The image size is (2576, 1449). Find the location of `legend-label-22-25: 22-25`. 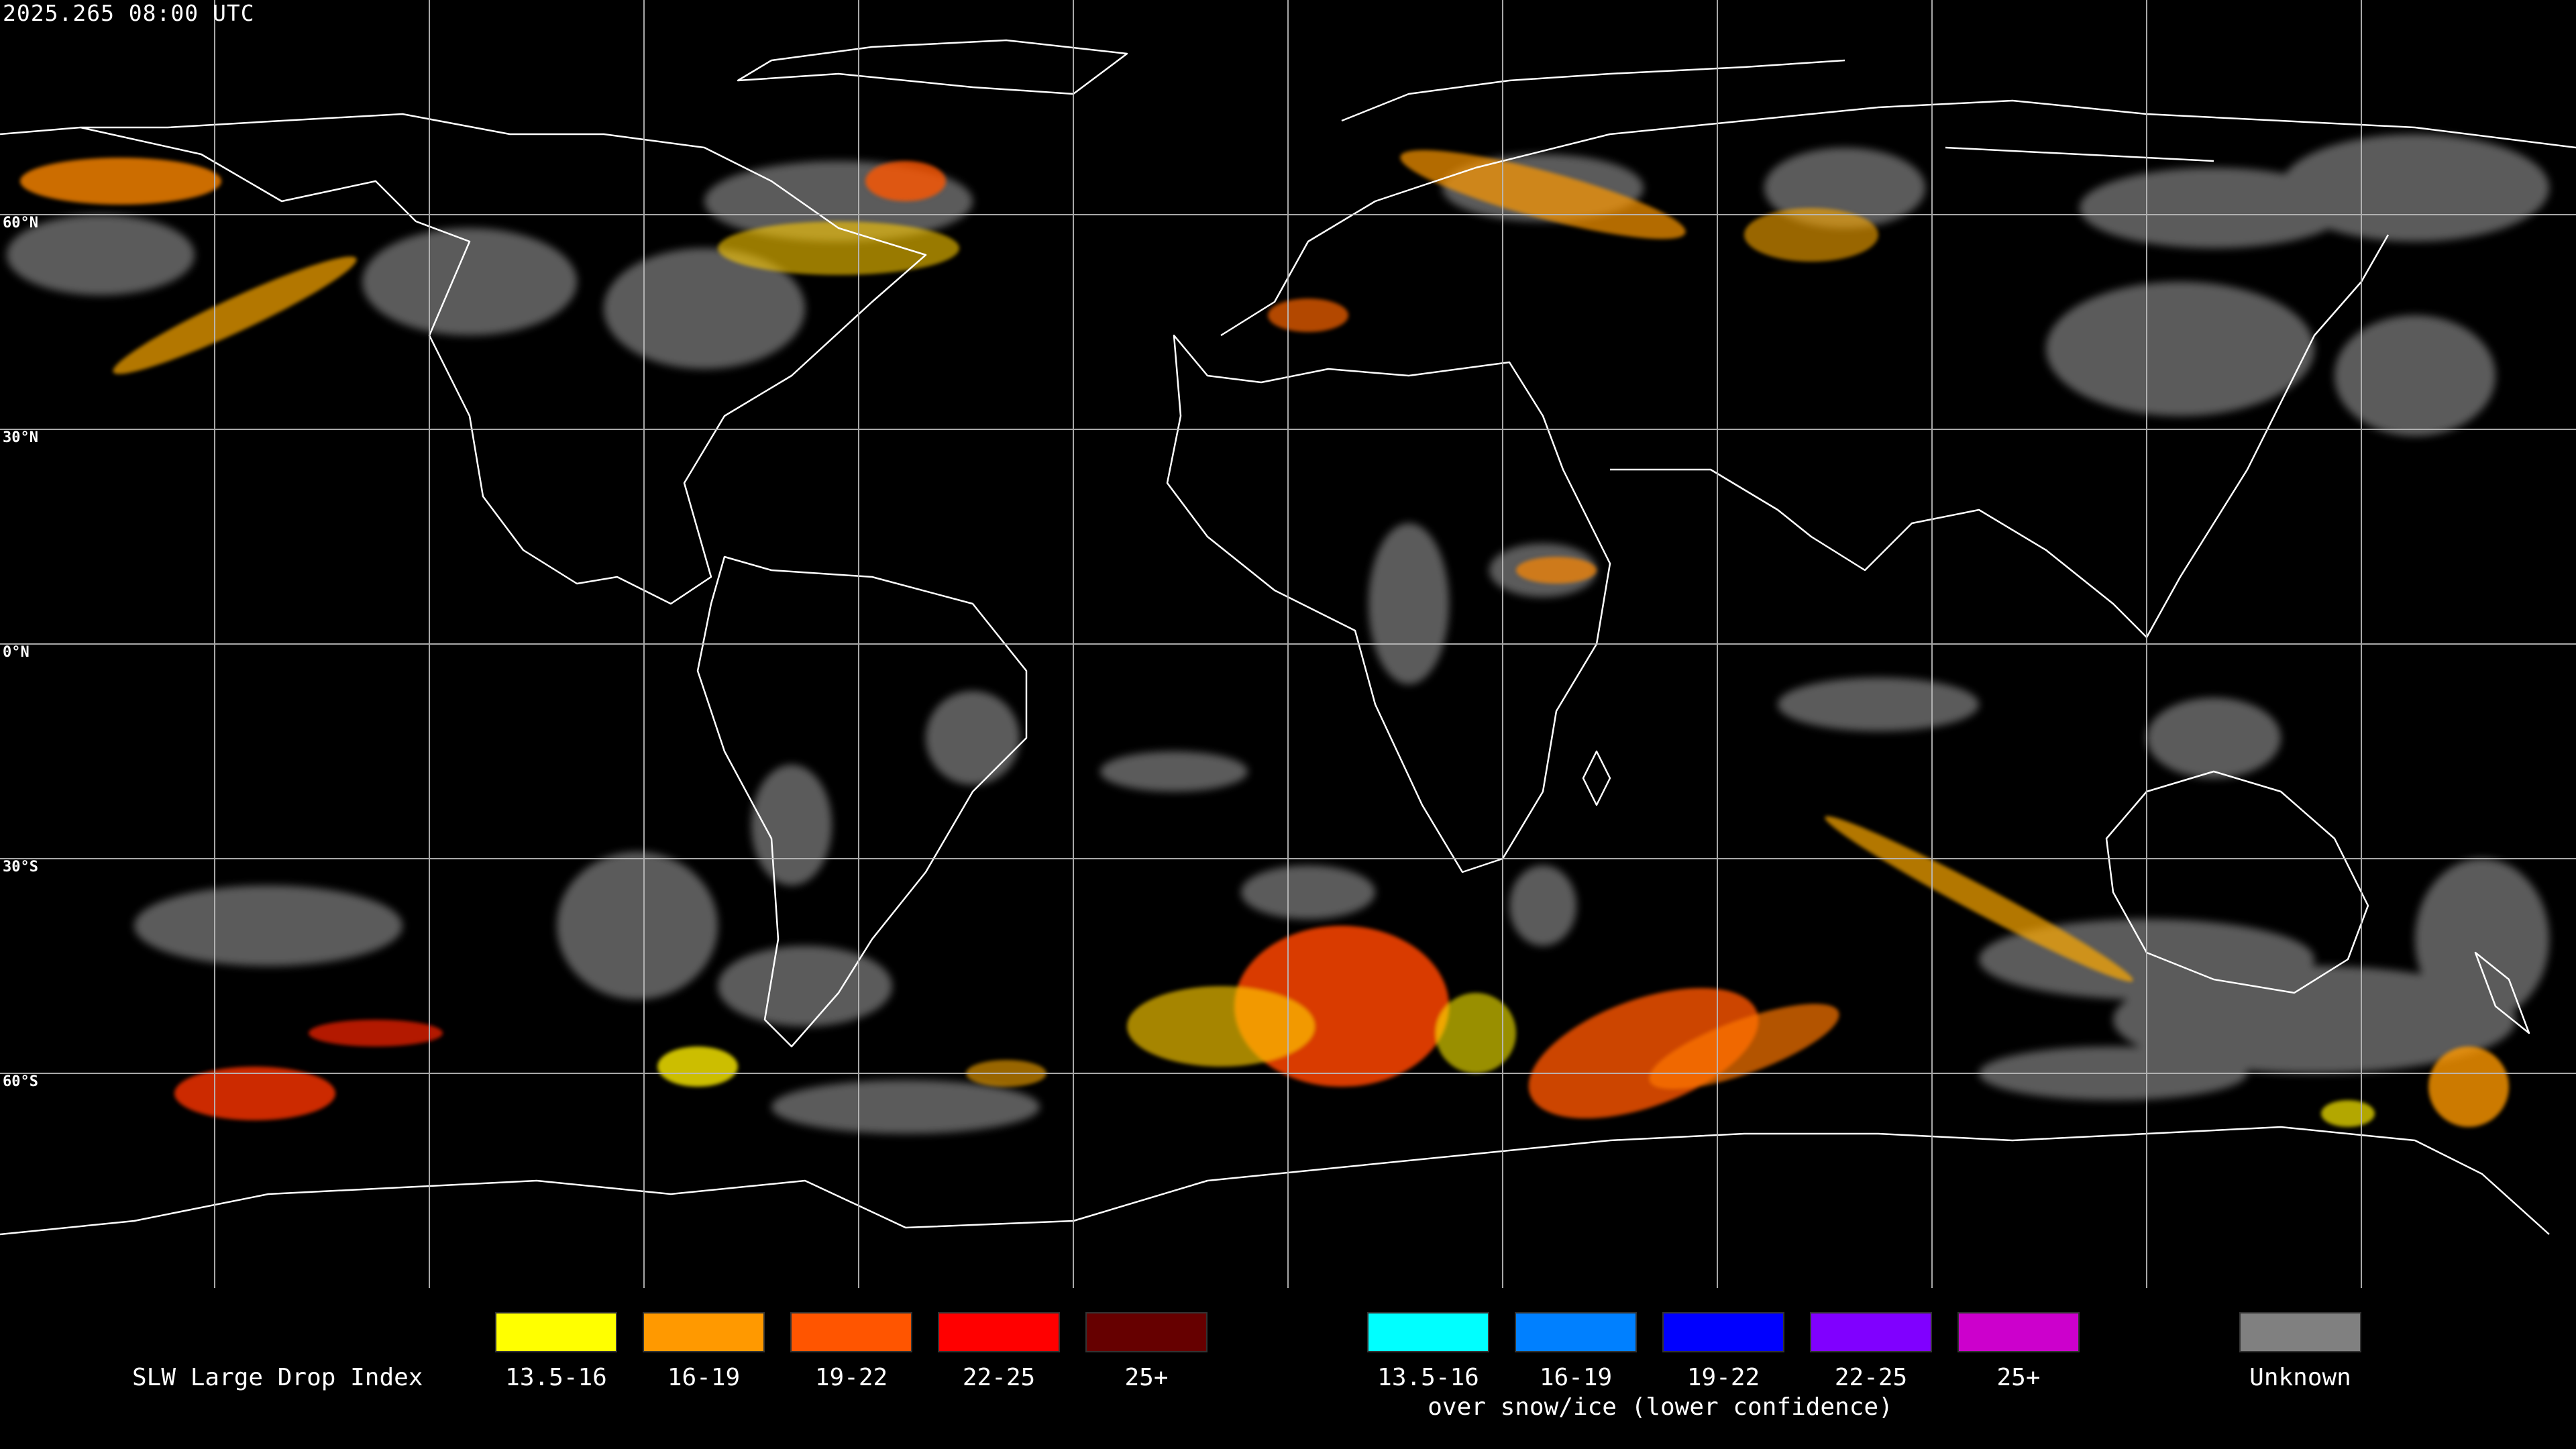

legend-label-22-25: 22-25 is located at coordinates (999, 1377).